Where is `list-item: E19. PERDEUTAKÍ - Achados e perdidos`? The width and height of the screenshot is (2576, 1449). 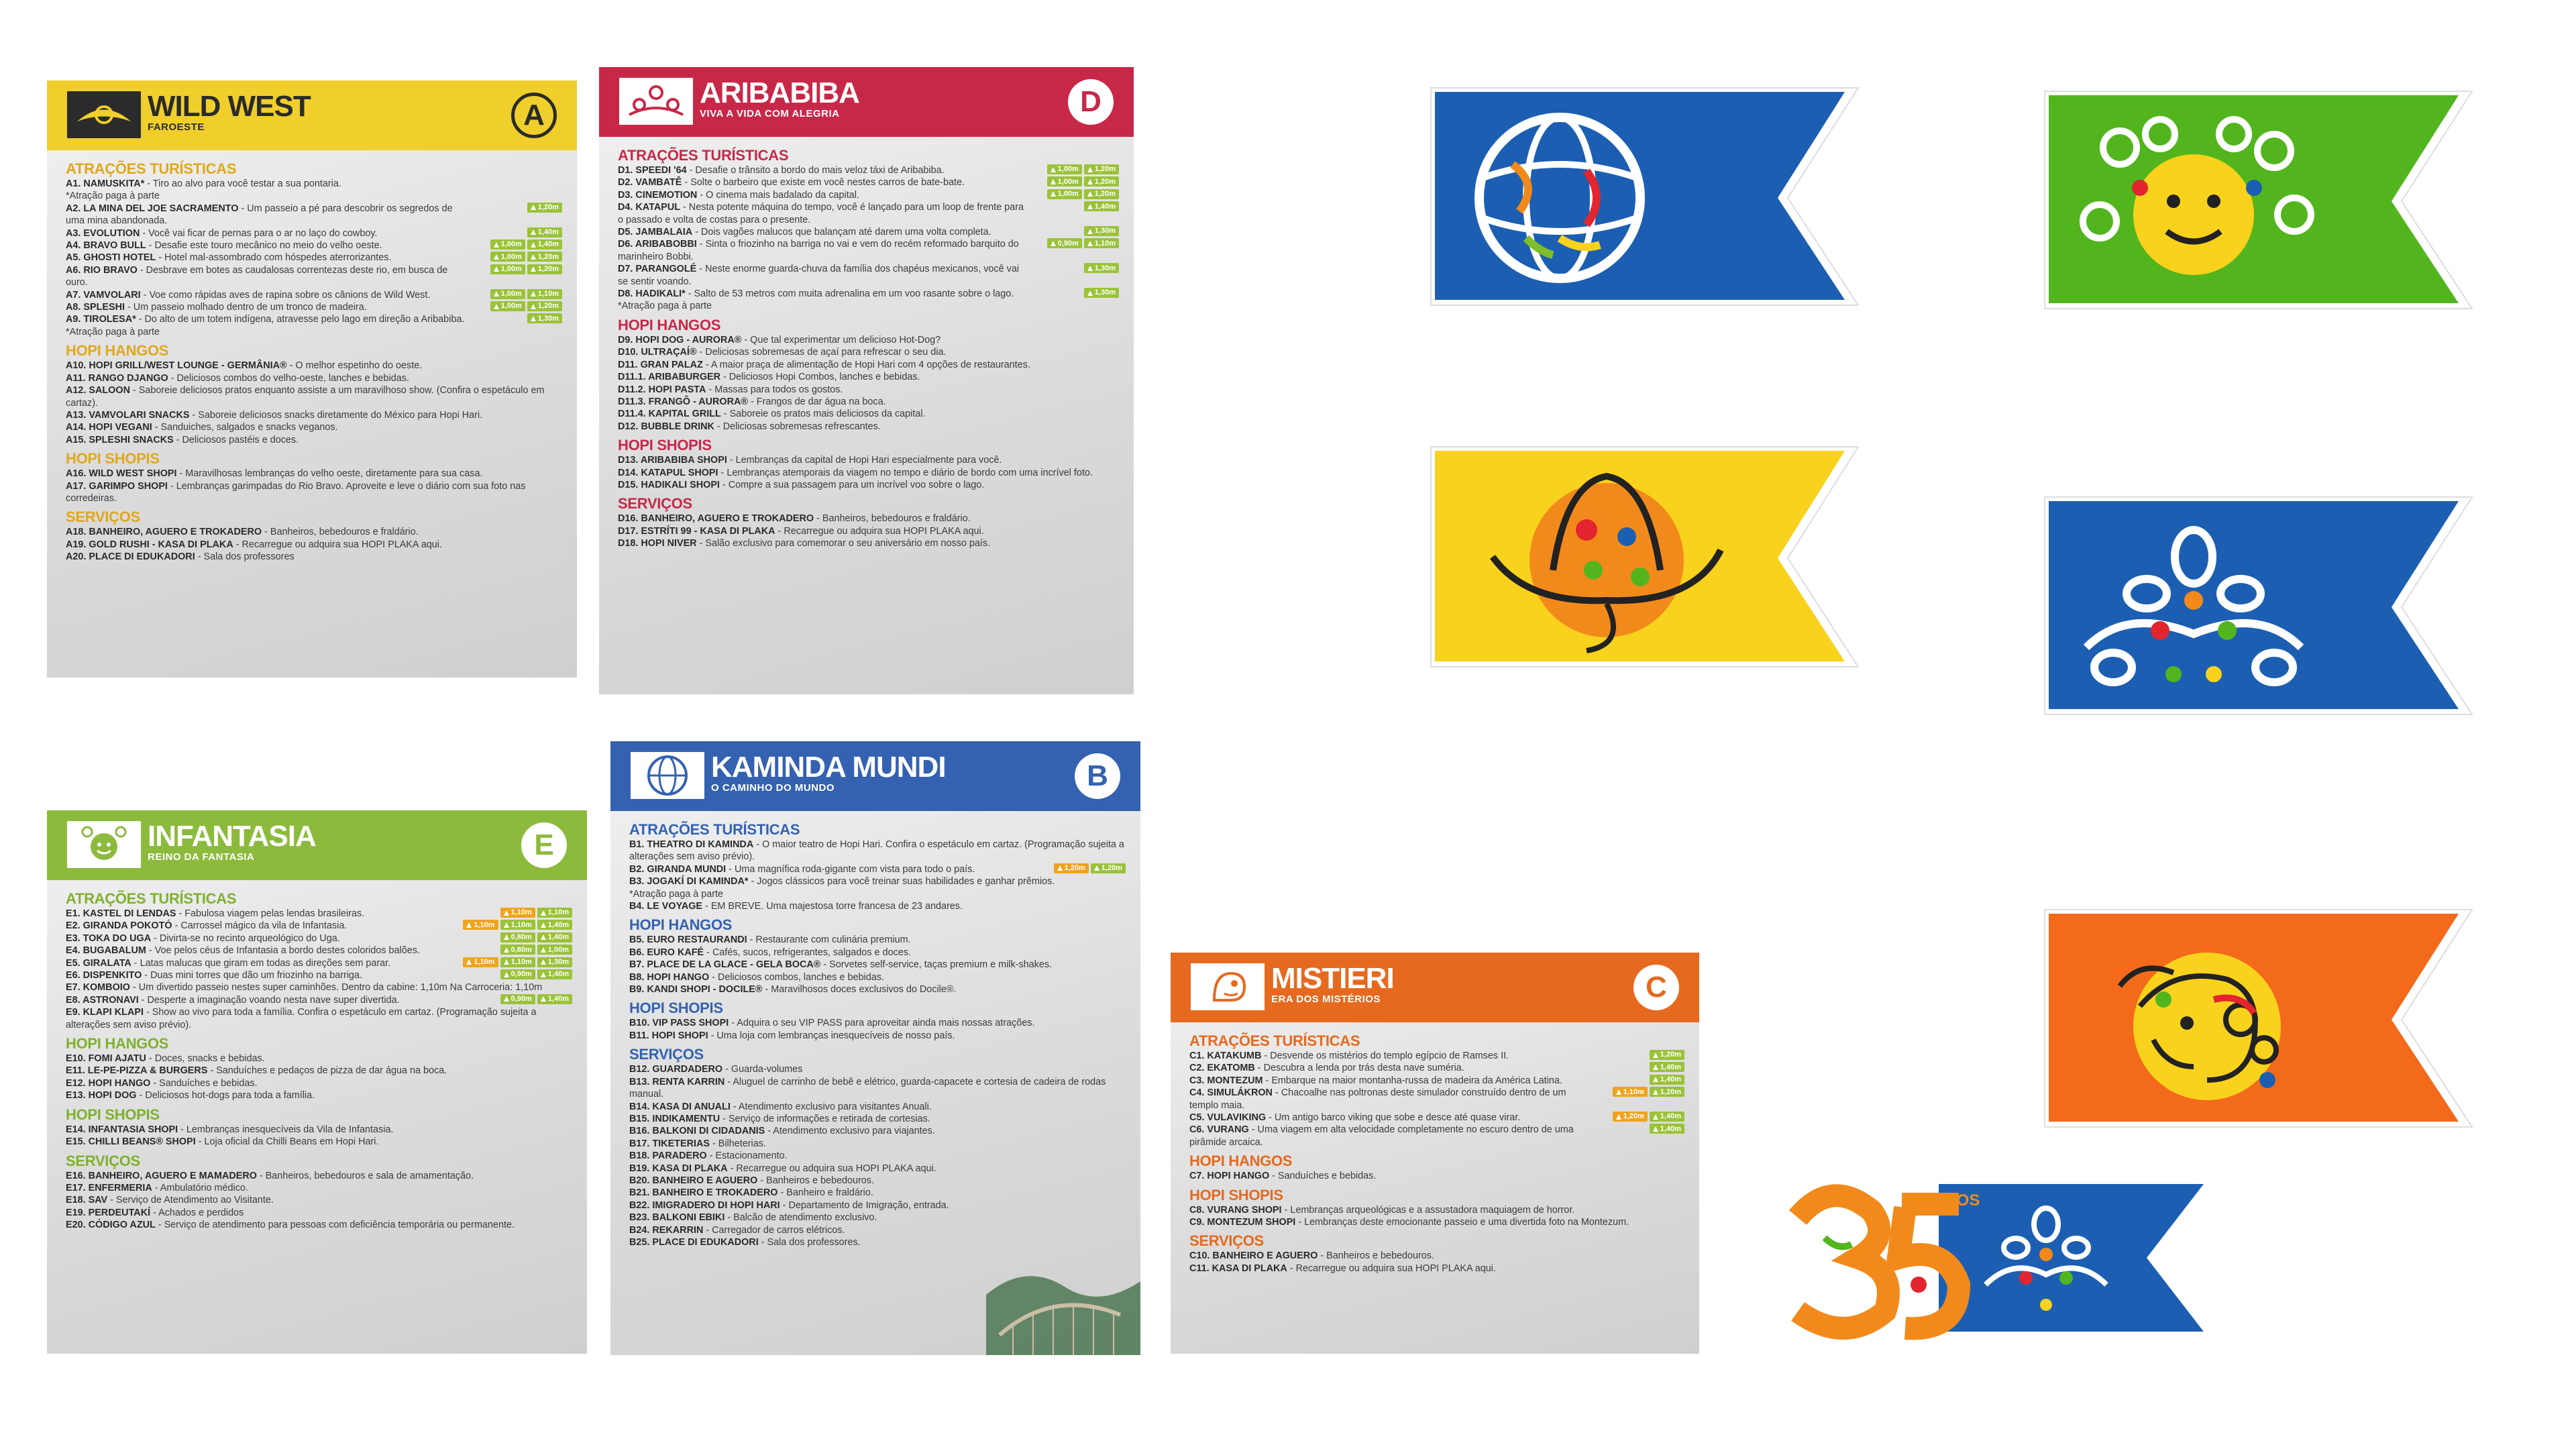 list-item: E19. PERDEUTAKÍ - Achados e perdidos is located at coordinates (319, 1213).